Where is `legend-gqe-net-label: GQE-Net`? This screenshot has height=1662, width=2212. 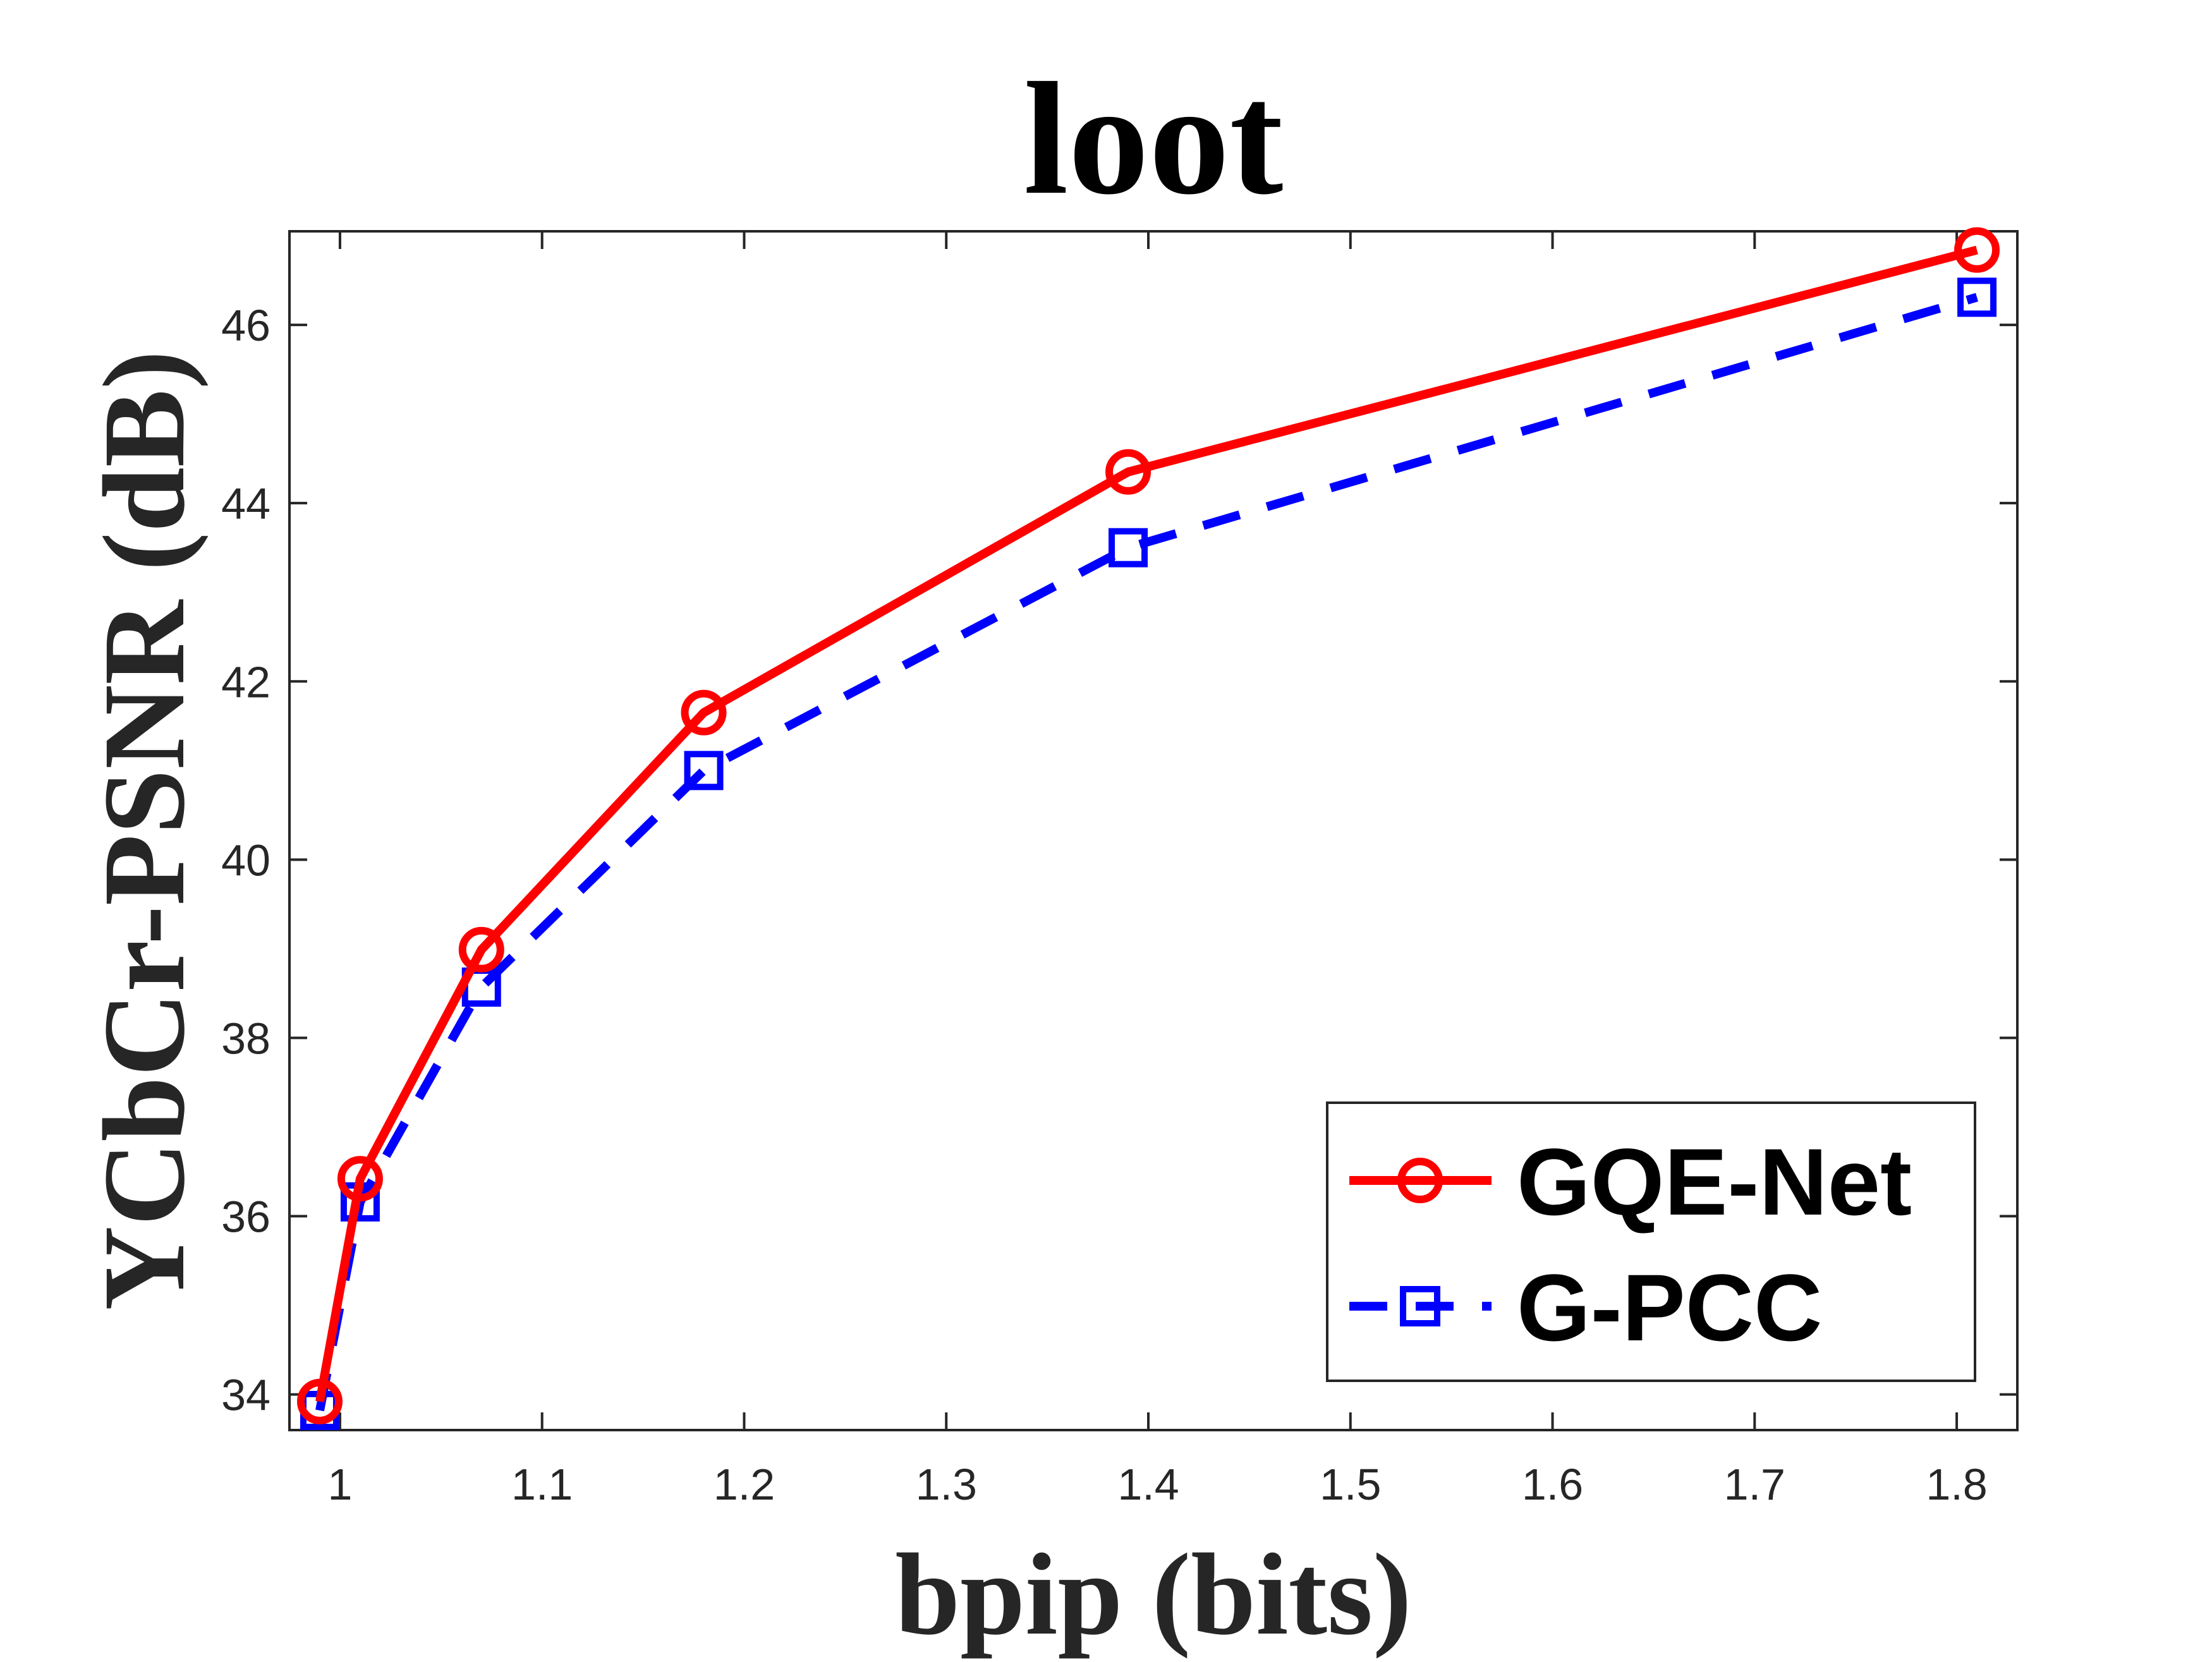 legend-gqe-net-label: GQE-Net is located at coordinates (1714, 1182).